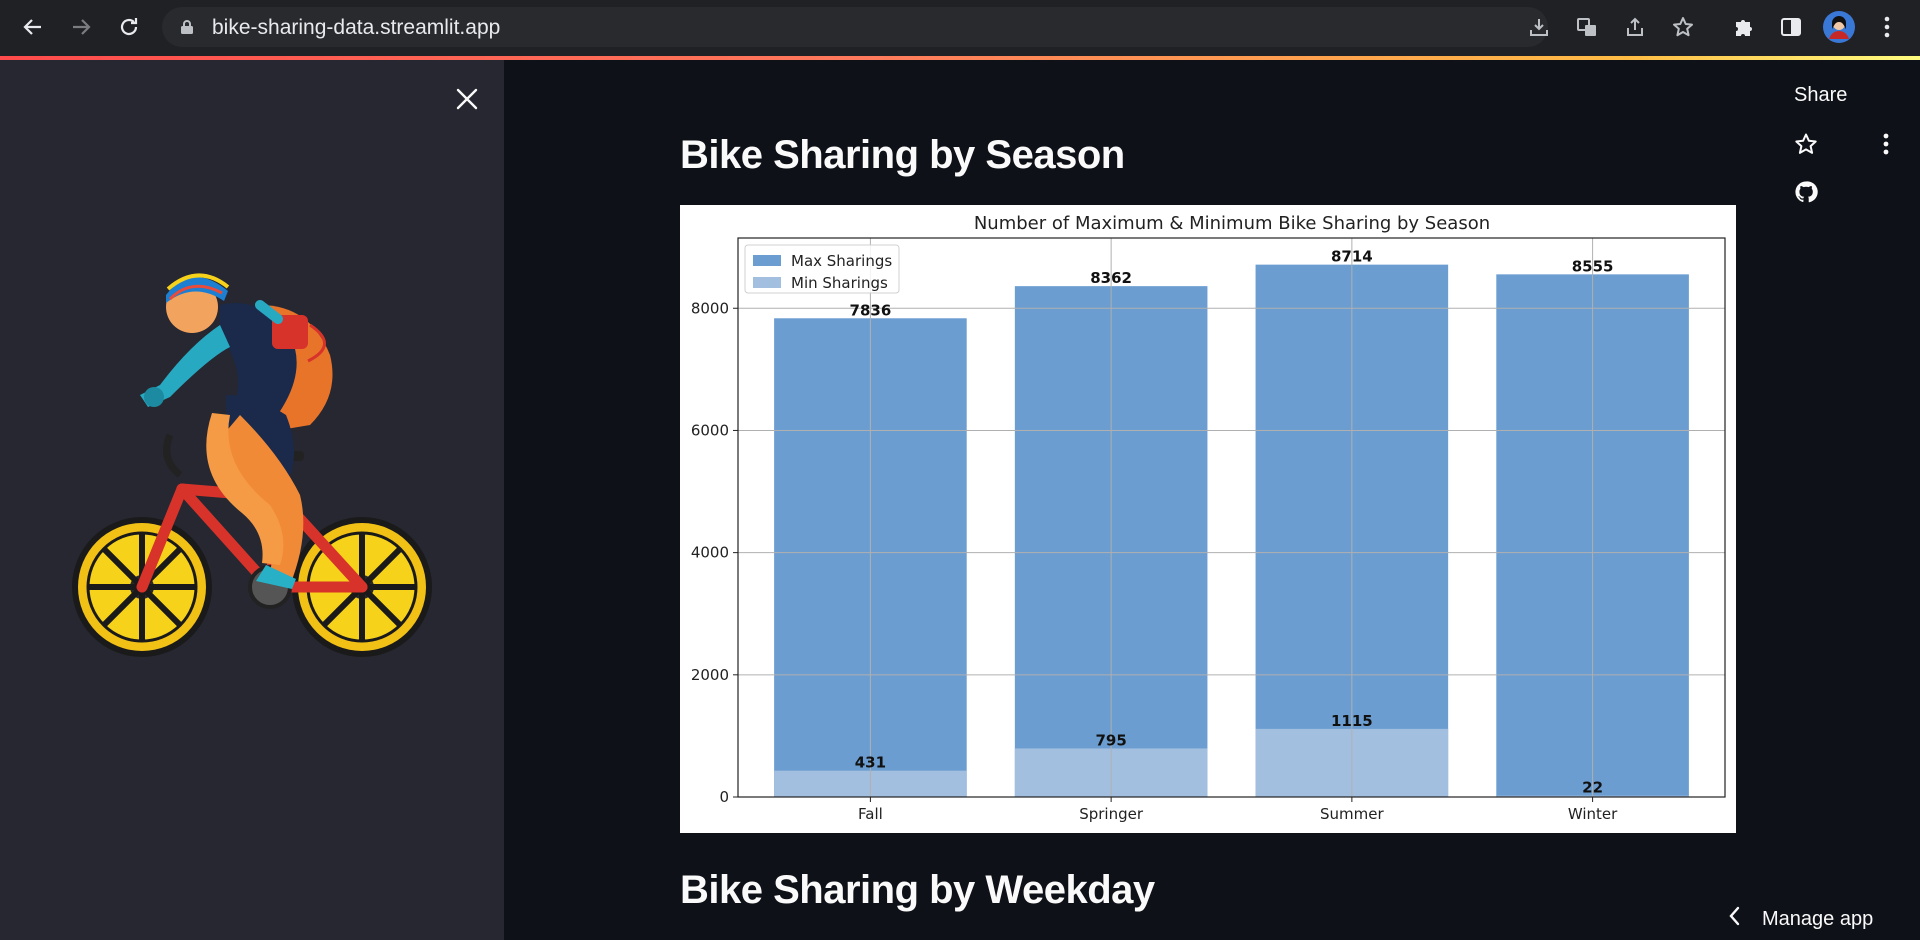 The image size is (1920, 940). Describe the element at coordinates (255, 467) in the screenshot. I see `cyclist-illustration` at that location.